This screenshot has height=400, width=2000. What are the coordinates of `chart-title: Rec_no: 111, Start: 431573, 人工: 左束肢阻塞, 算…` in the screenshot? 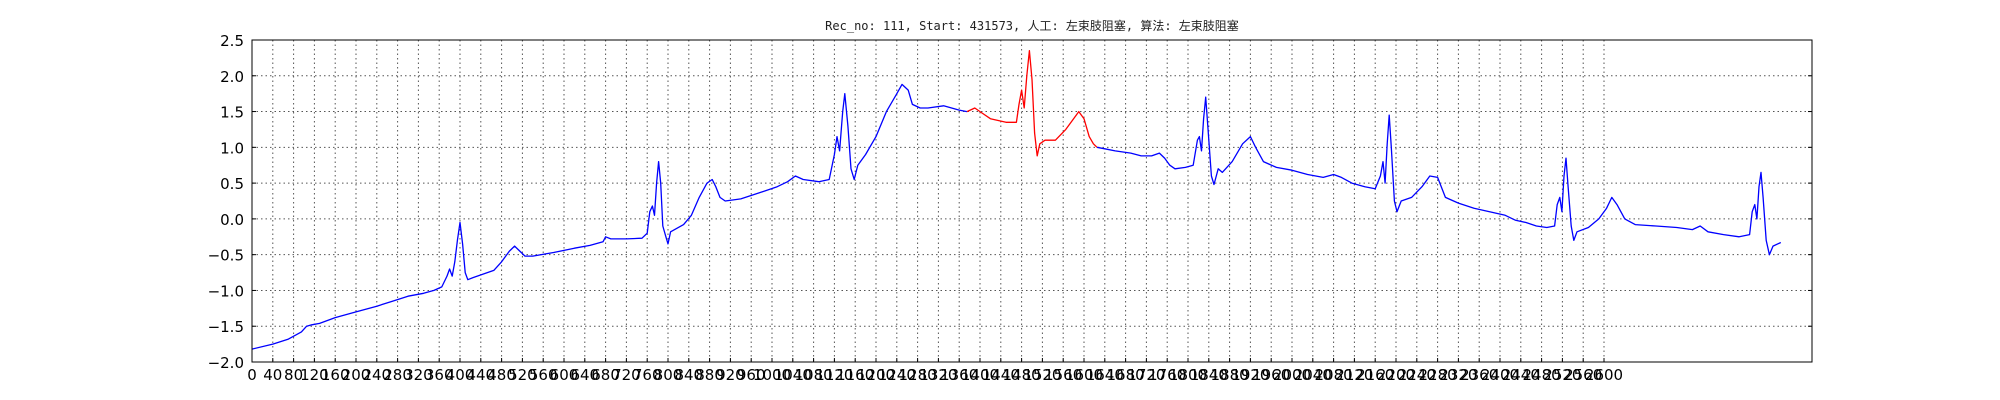 It's located at (1032, 25).